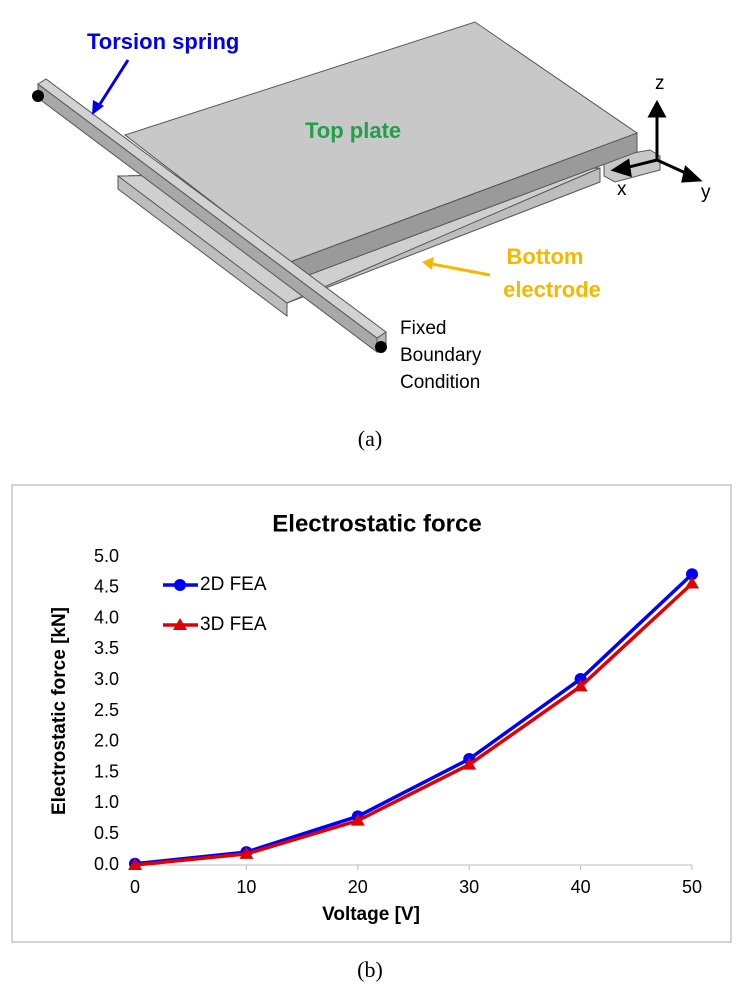 The width and height of the screenshot is (741, 1005). I want to click on coord-axes, so click(656, 141).